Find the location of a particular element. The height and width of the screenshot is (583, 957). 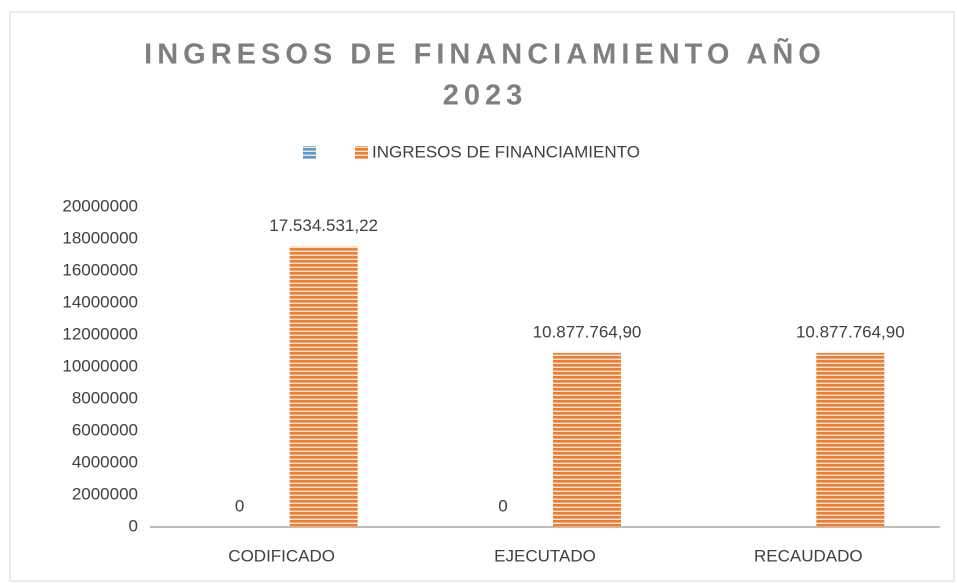

legend-label: INGRESOS DE FINANCIAMIENTO is located at coordinates (506, 151).